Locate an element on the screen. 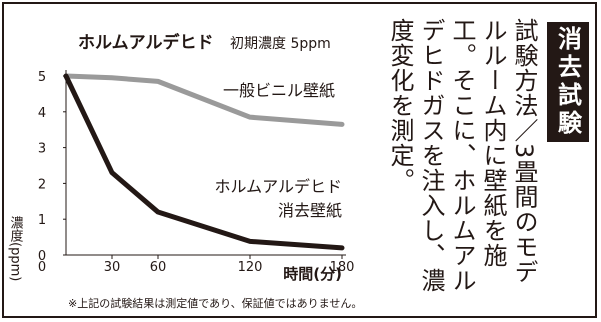 The height and width of the screenshot is (322, 601). y-tick-label: 2 is located at coordinates (42, 184).